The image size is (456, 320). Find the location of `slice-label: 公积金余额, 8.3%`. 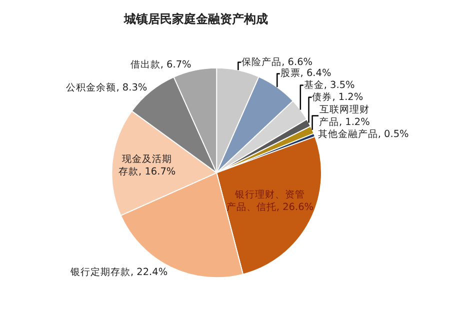

slice-label: 公积金余额, 8.3% is located at coordinates (107, 88).